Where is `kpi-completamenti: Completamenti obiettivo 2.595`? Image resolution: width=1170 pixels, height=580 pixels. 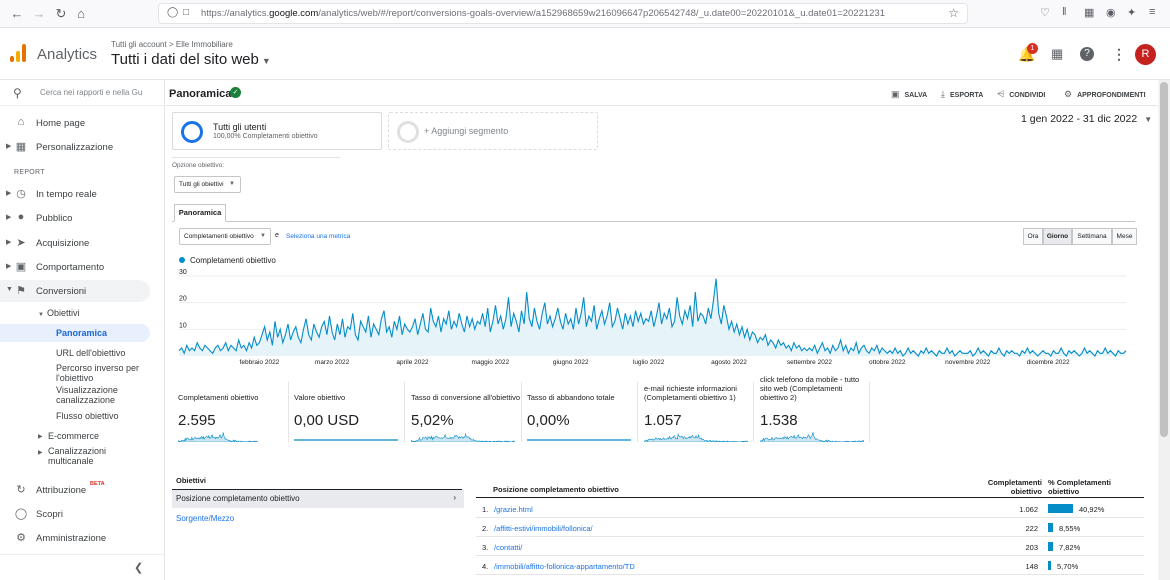 kpi-completamenti: Completamenti obiettivo 2.595 is located at coordinates (234, 412).